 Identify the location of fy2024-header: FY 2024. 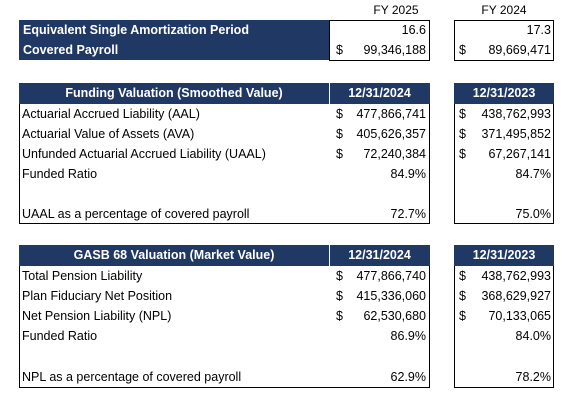
(504, 10).